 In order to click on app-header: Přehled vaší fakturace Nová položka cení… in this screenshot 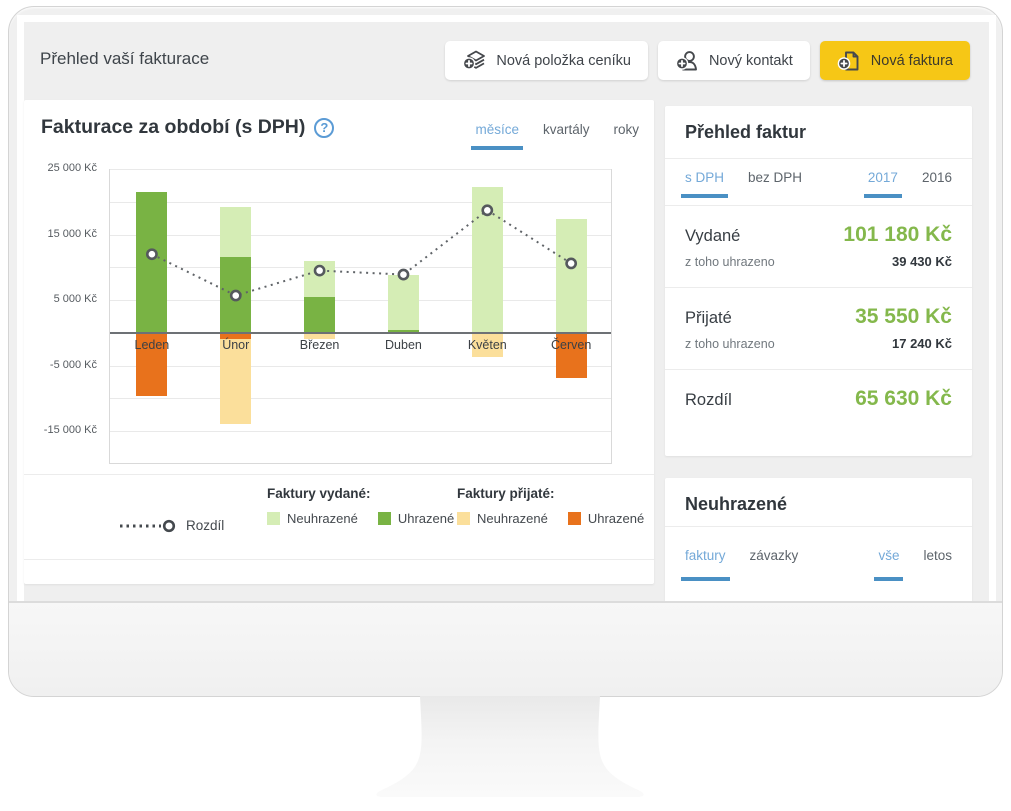, I will do `click(506, 59)`.